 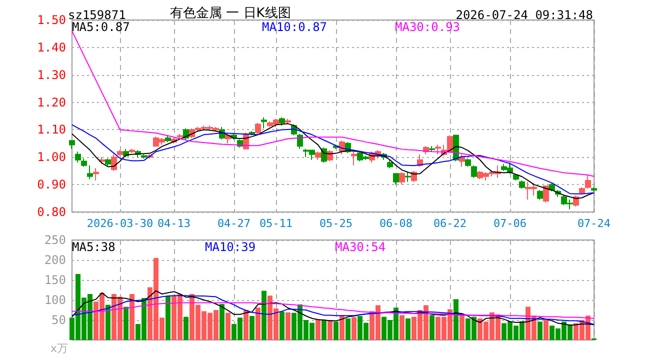 What do you see at coordinates (427, 27) in the screenshot?
I see `text: MA30:0.93` at bounding box center [427, 27].